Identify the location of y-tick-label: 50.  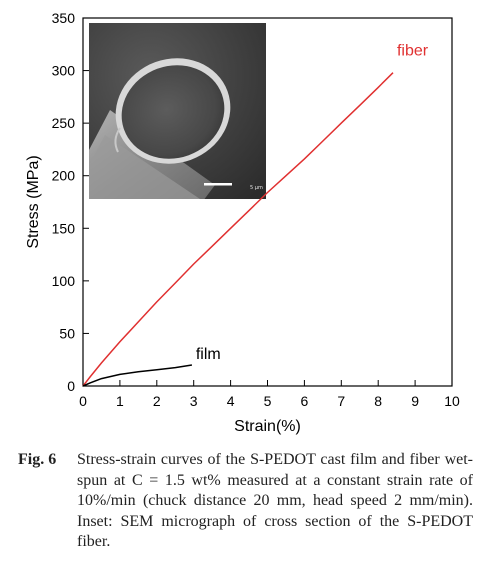
(67, 333).